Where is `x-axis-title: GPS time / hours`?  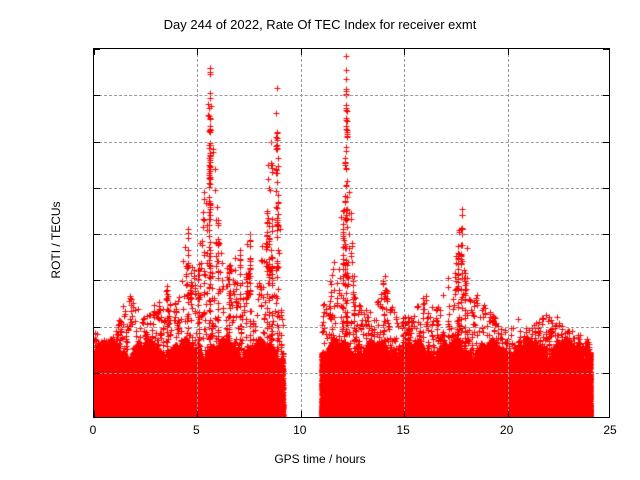
x-axis-title: GPS time / hours is located at coordinates (320, 459).